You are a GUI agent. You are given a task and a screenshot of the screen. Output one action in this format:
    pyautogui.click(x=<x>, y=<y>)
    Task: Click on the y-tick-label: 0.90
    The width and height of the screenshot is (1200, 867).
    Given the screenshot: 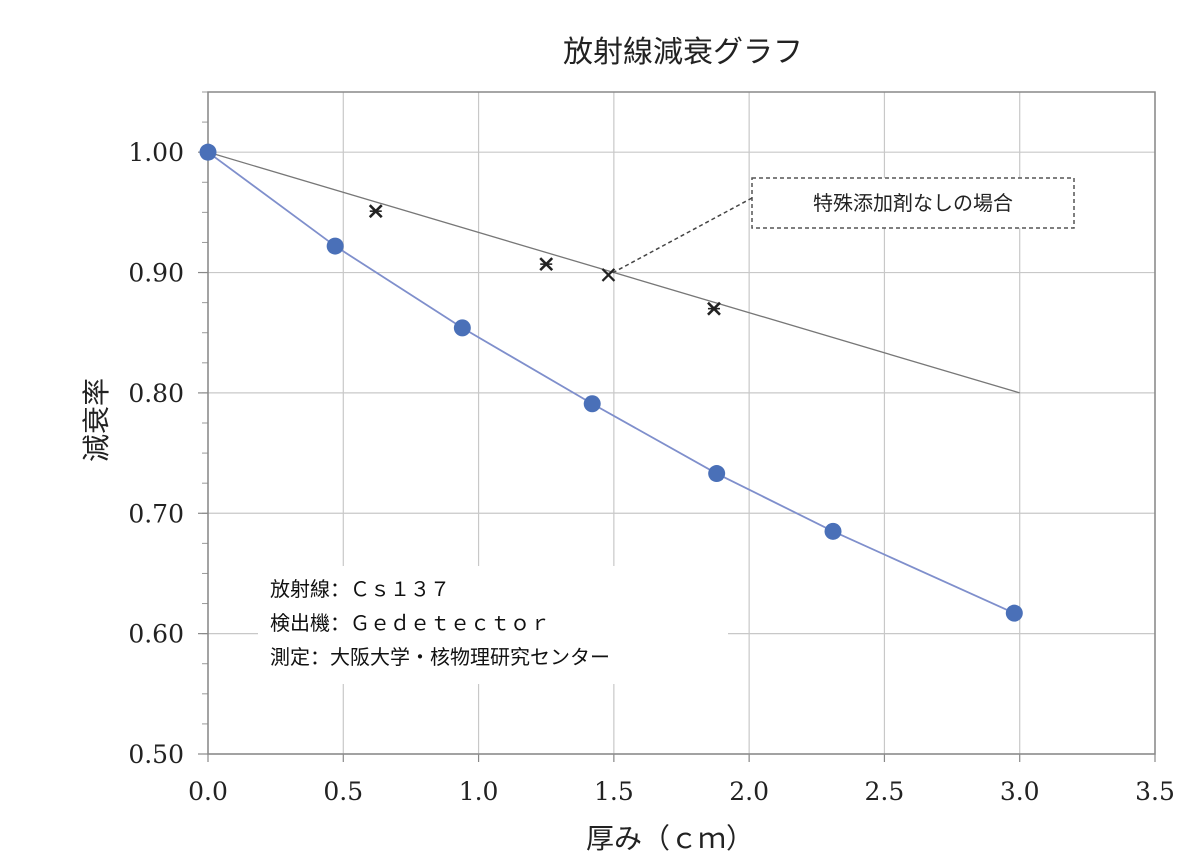 What is the action you would take?
    pyautogui.click(x=156, y=273)
    